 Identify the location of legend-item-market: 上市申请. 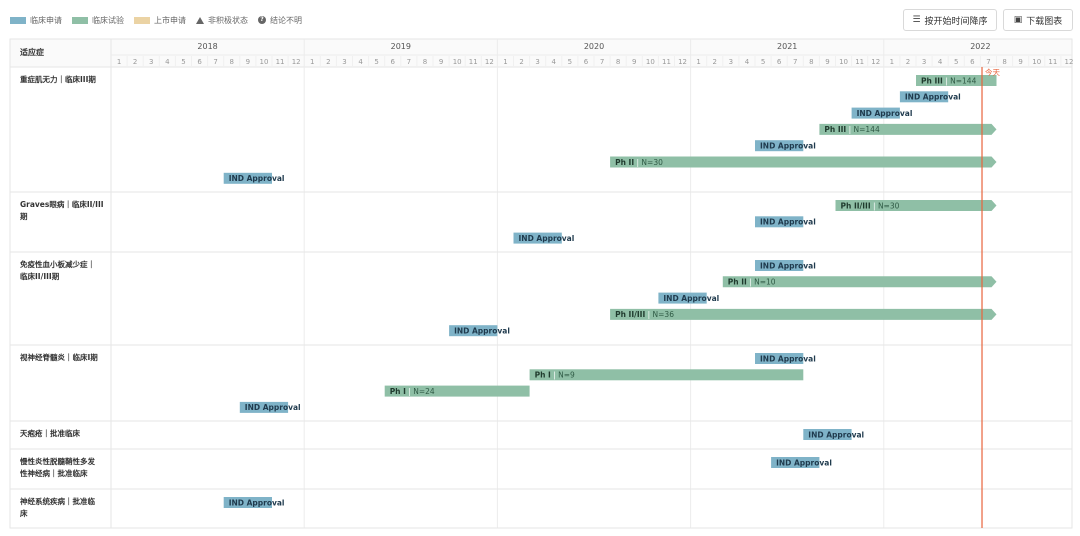
(160, 20).